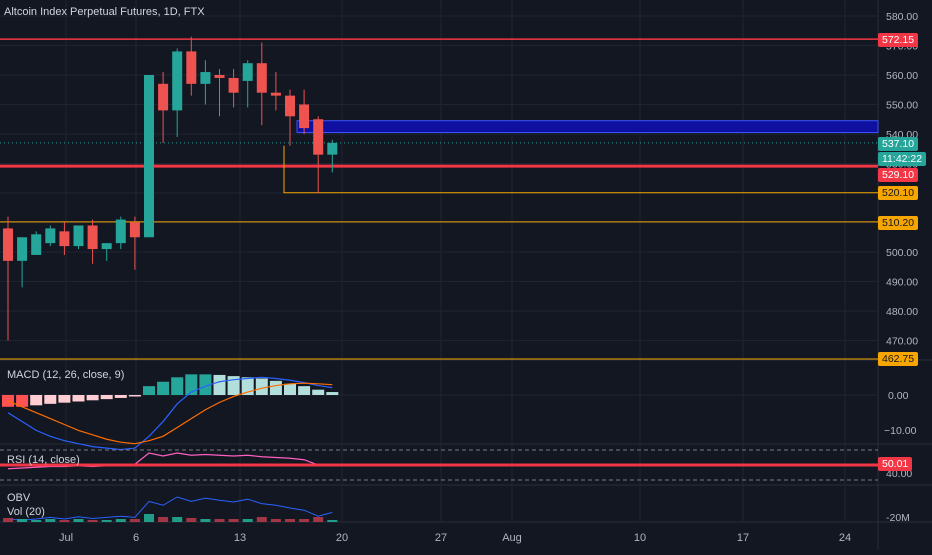  Describe the element at coordinates (136, 538) in the screenshot. I see `time-label-6: 6` at that location.